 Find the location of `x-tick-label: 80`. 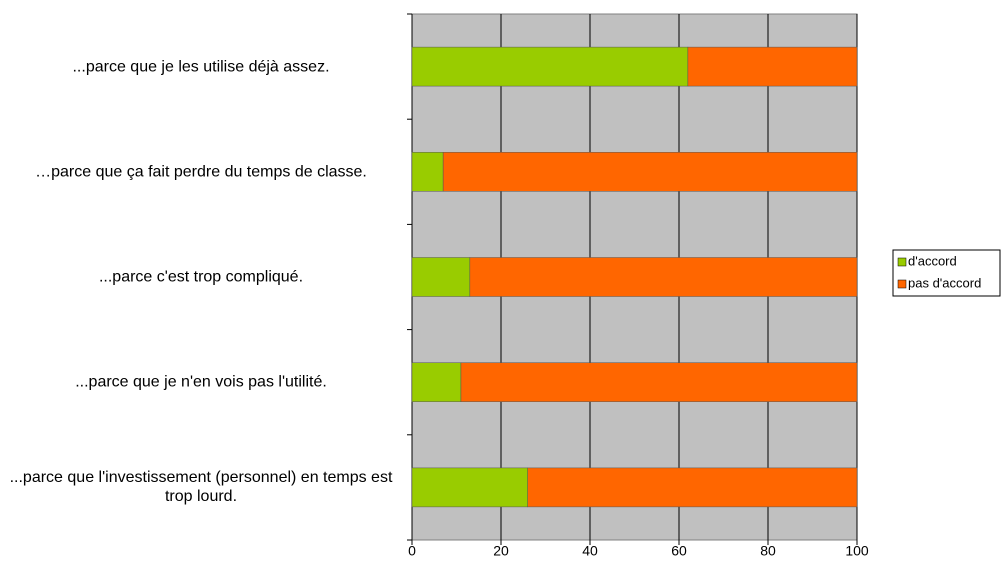

x-tick-label: 80 is located at coordinates (768, 551).